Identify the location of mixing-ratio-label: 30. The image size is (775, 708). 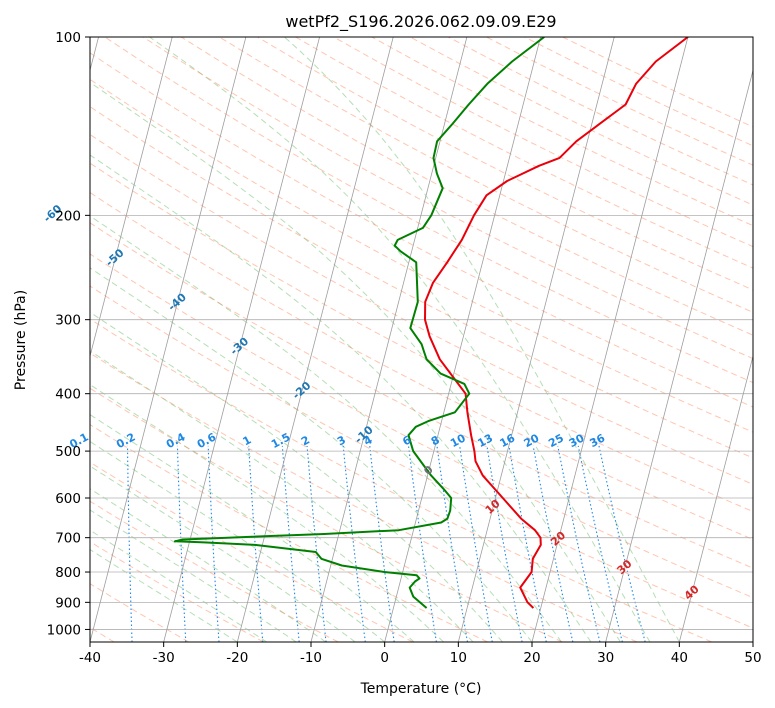
(577, 440).